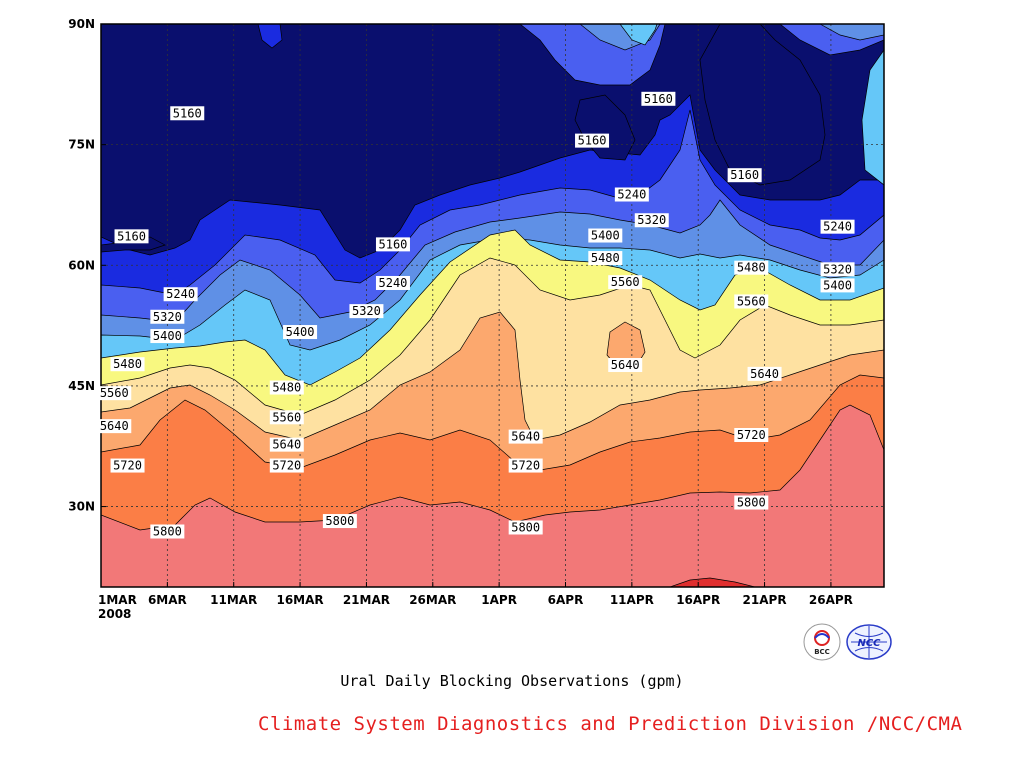 The image size is (1024, 768). What do you see at coordinates (233, 600) in the screenshot?
I see `x-tick-label: 11MAR` at bounding box center [233, 600].